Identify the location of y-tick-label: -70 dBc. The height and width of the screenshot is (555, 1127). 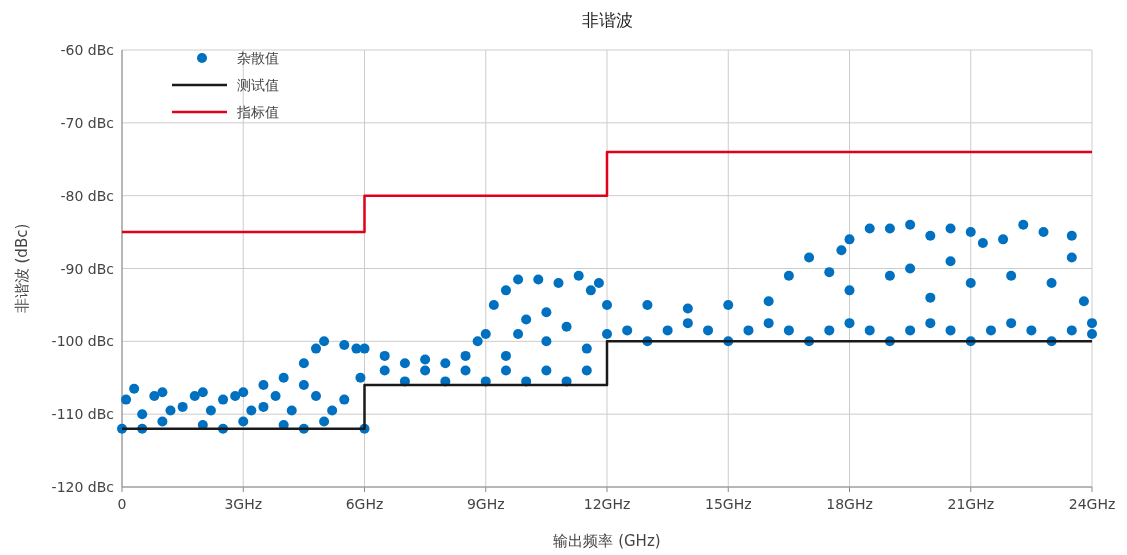
(87, 122).